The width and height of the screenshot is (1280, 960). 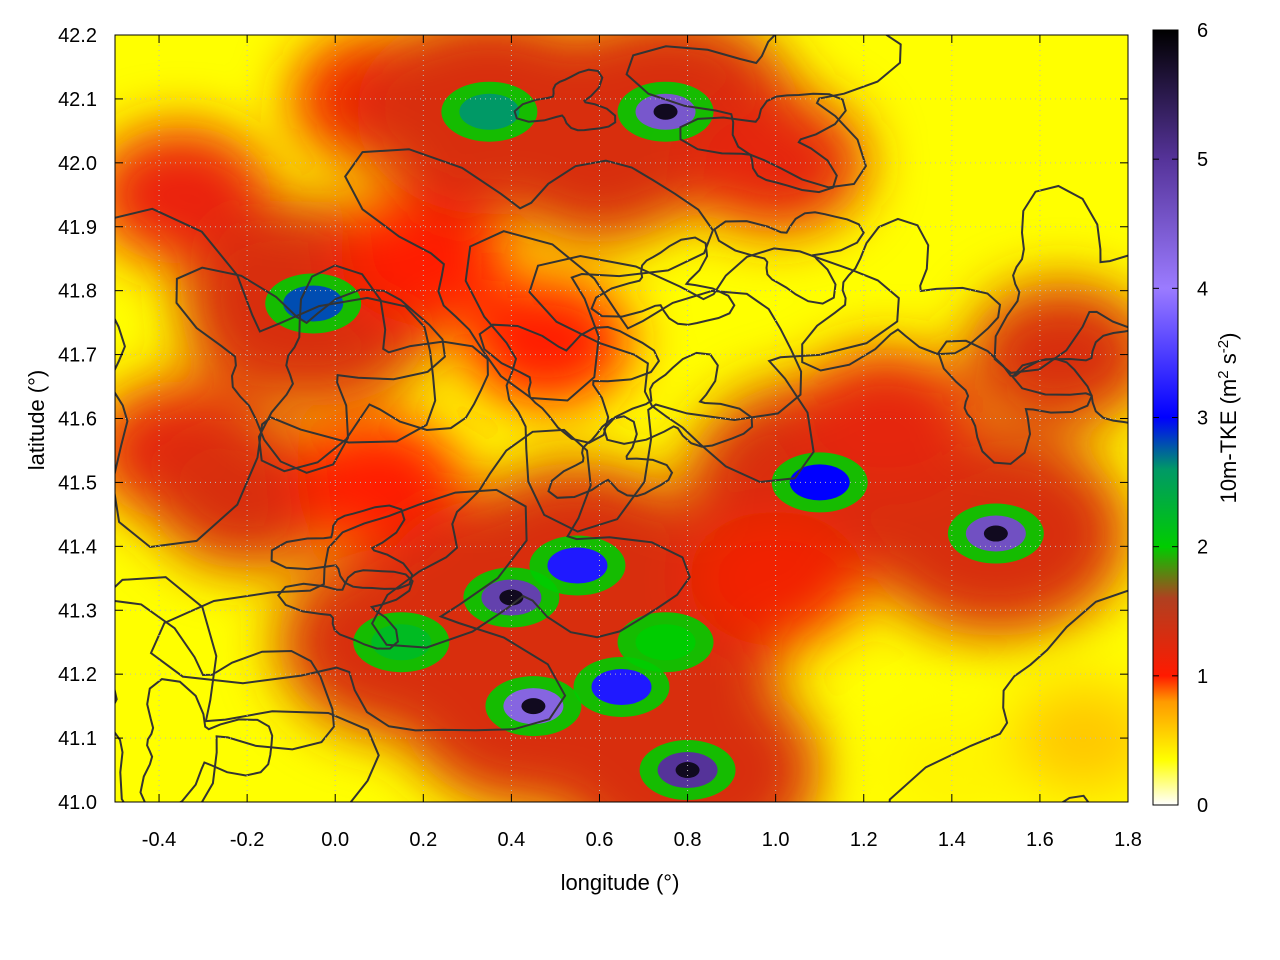 I want to click on x-tick-label: -0.2, so click(x=247, y=840).